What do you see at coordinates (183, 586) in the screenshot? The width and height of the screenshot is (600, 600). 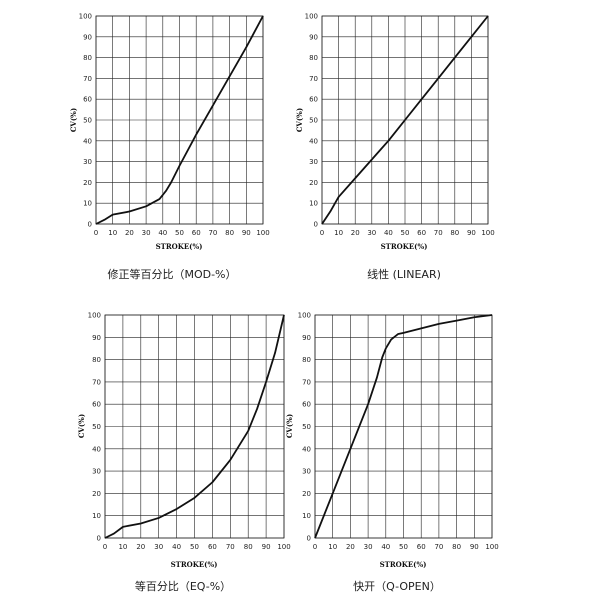 I see `chart-caption: 等百分比（EQ-%）` at bounding box center [183, 586].